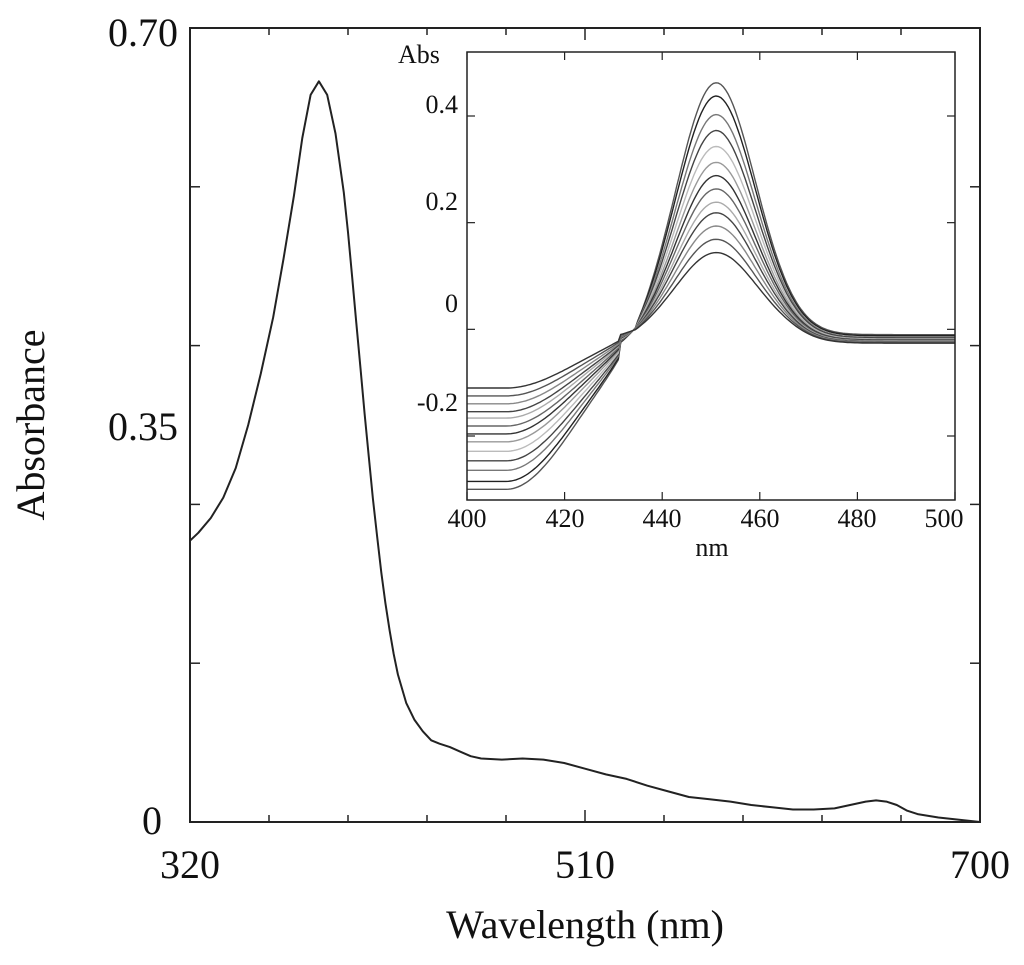 This screenshot has height=965, width=1024. Describe the element at coordinates (467, 518) in the screenshot. I see `inset-xtick-label: 400` at that location.